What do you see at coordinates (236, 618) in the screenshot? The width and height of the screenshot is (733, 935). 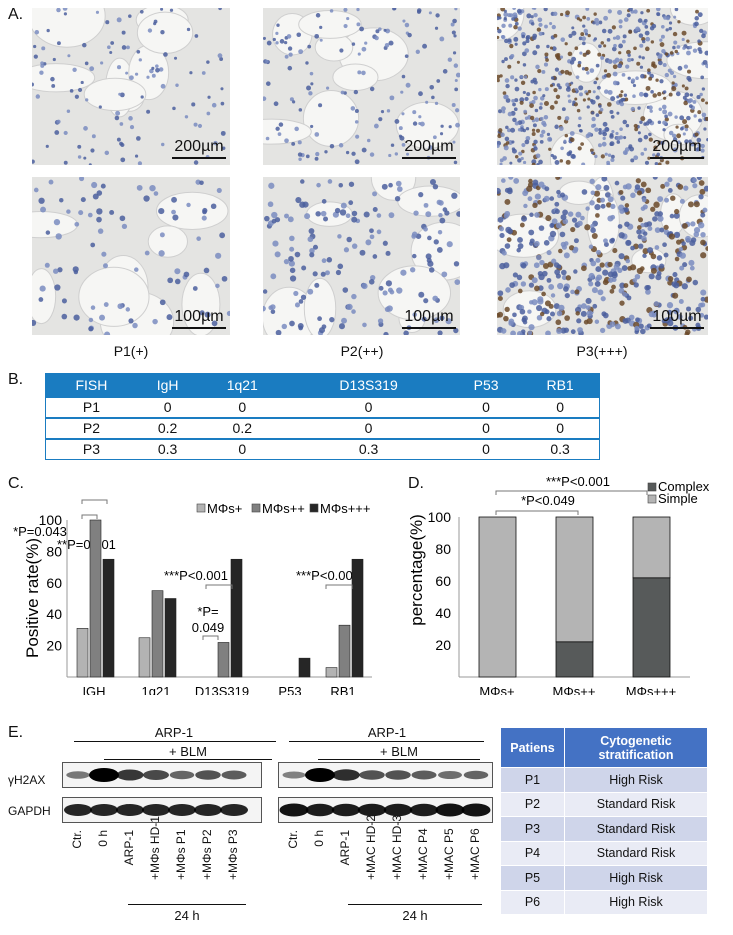 I see `bar-D13S319-MΦs+++` at bounding box center [236, 618].